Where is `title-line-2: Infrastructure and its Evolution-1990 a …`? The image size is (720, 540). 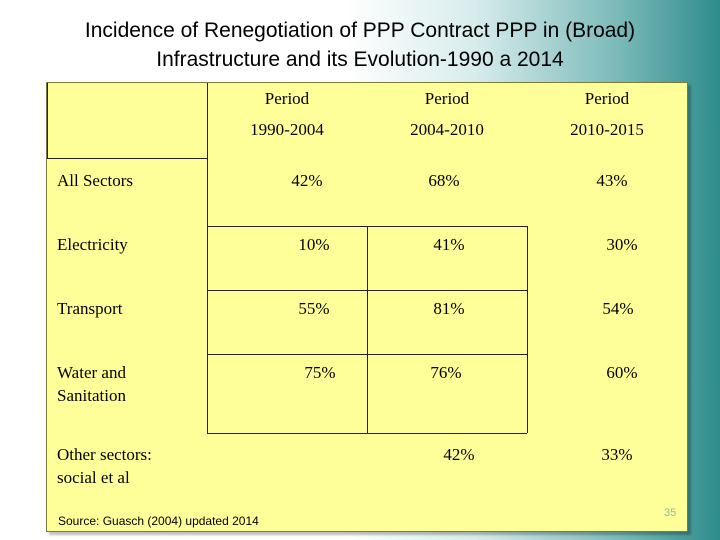 title-line-2: Infrastructure and its Evolution-1990 a … is located at coordinates (360, 59).